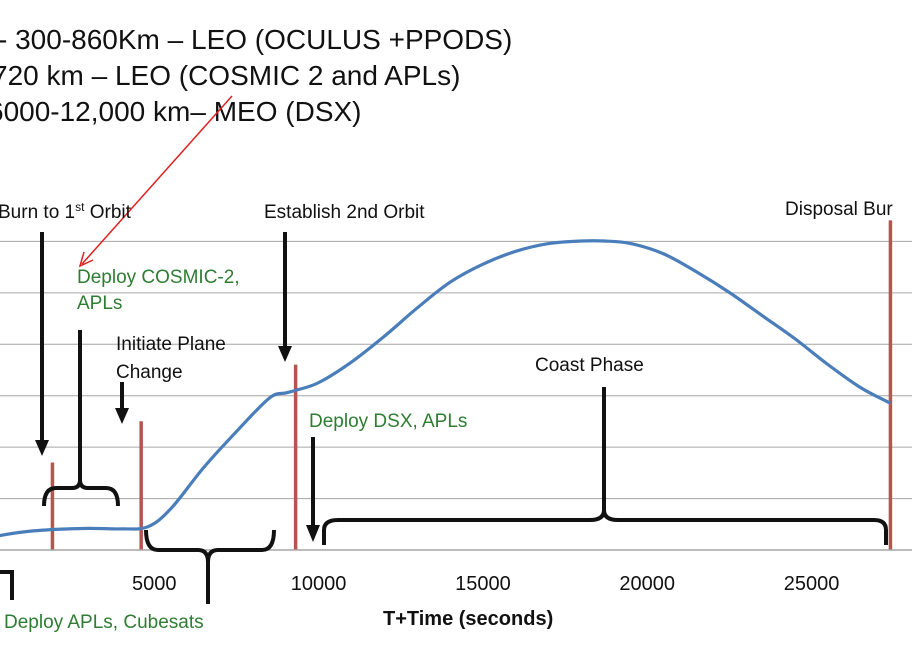 The height and width of the screenshot is (652, 912). Describe the element at coordinates (66, 211) in the screenshot. I see `label-burn-first: Burn to 1st Orbit` at that location.